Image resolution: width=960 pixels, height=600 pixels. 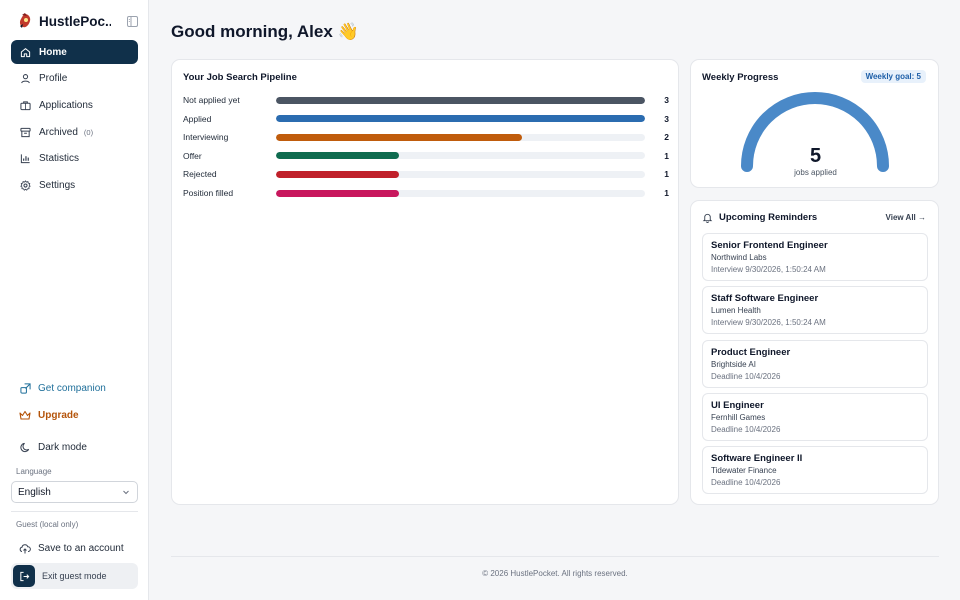 I want to click on jobs-applied-label: jobs applied, so click(x=815, y=172).